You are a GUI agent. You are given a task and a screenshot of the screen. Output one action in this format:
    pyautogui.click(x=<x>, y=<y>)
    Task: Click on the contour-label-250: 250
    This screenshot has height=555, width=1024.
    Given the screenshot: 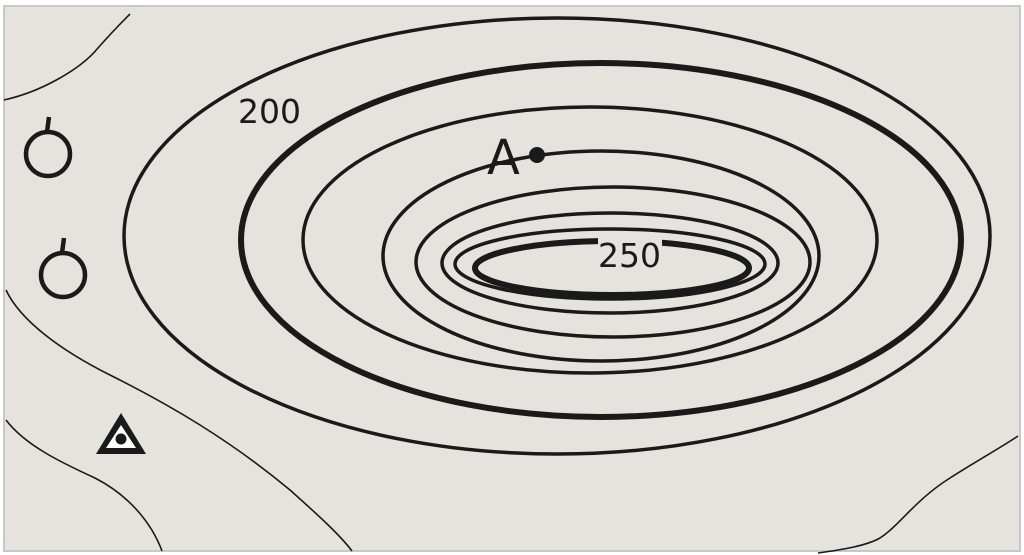 What is the action you would take?
    pyautogui.click(x=629, y=255)
    